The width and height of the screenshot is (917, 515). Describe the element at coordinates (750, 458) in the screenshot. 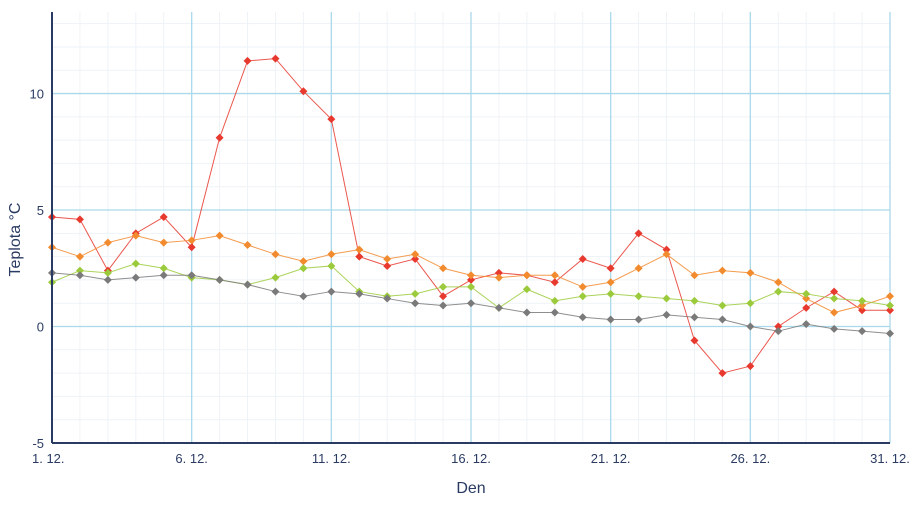

I see `x-tick-label: 26. 12.` at that location.